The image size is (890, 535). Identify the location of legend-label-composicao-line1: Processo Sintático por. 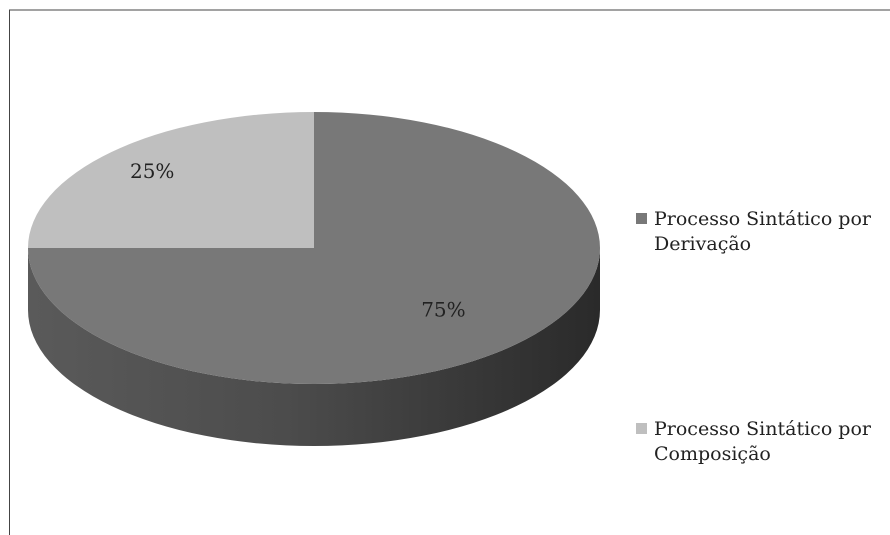
(762, 429).